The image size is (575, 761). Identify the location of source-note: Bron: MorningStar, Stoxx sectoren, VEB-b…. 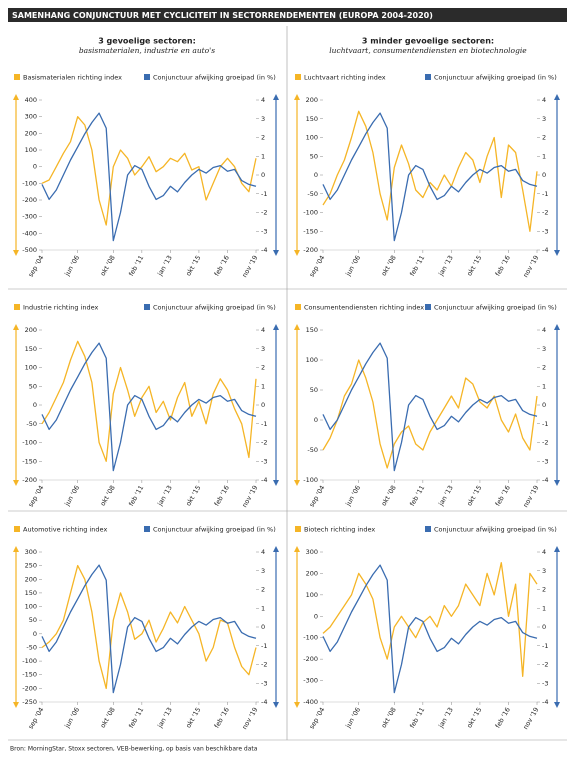
(134, 749).